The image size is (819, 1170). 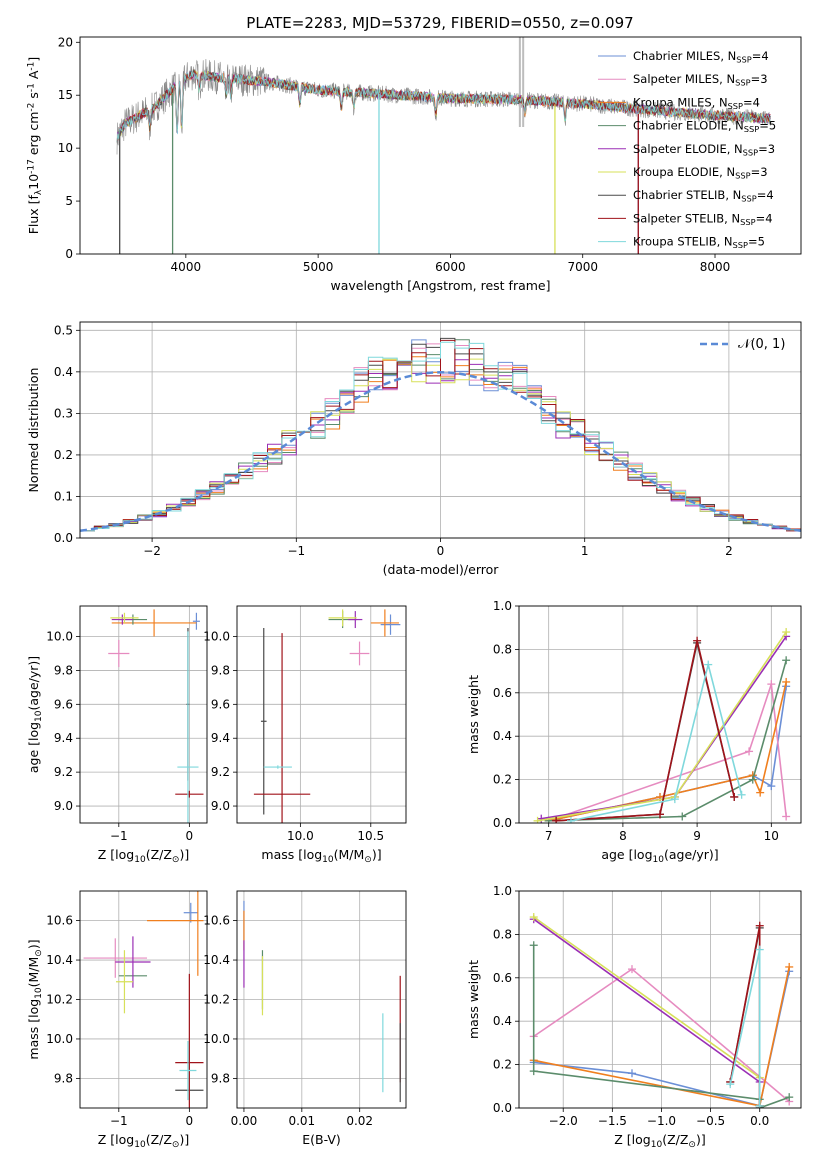 What do you see at coordinates (582, 267) in the screenshot?
I see `x-tick-label: 7000` at bounding box center [582, 267].